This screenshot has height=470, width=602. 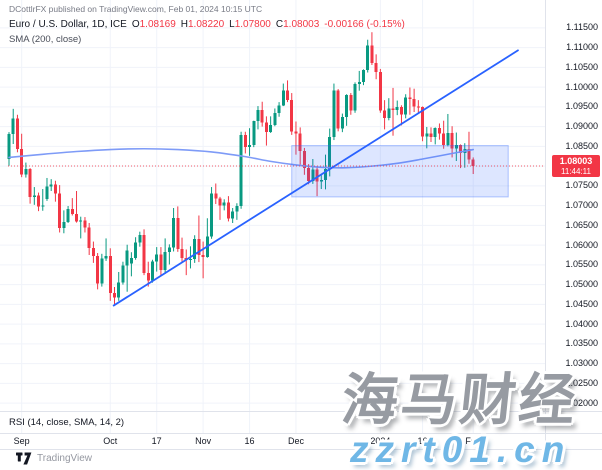 I want to click on bar-close-countdown: 11:44:11, so click(x=576, y=171).